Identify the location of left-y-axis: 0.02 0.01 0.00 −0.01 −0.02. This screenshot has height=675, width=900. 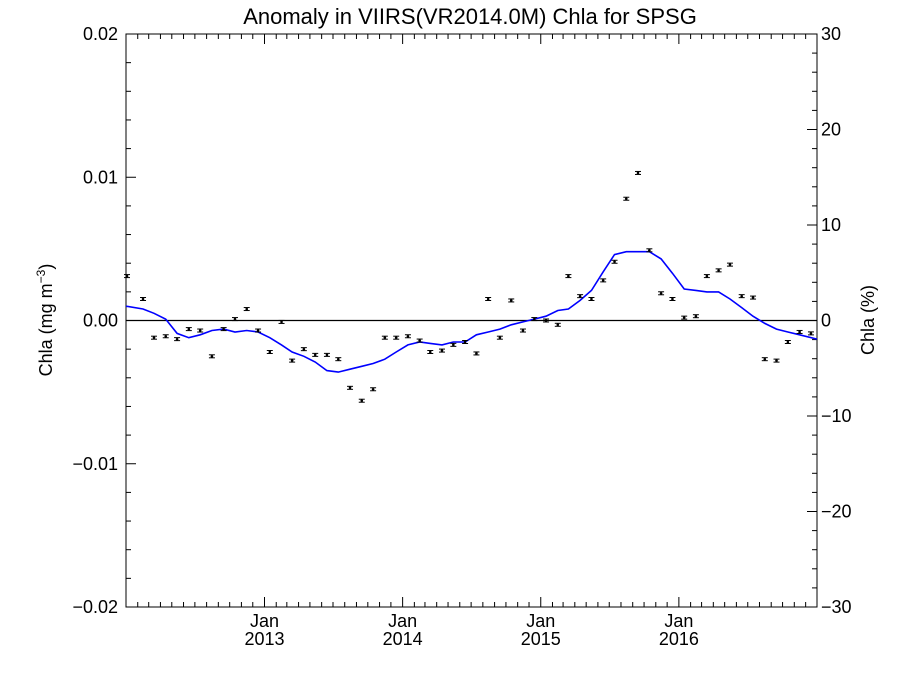
(104, 320).